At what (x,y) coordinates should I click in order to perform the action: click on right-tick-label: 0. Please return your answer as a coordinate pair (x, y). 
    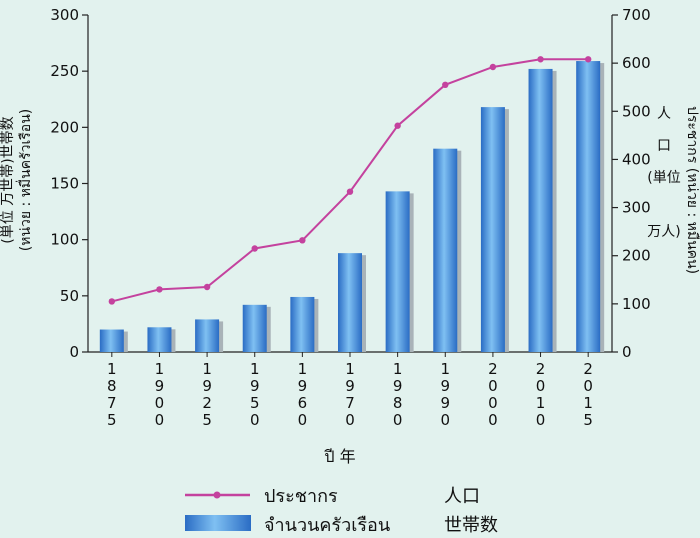
    Looking at the image, I should click on (627, 352).